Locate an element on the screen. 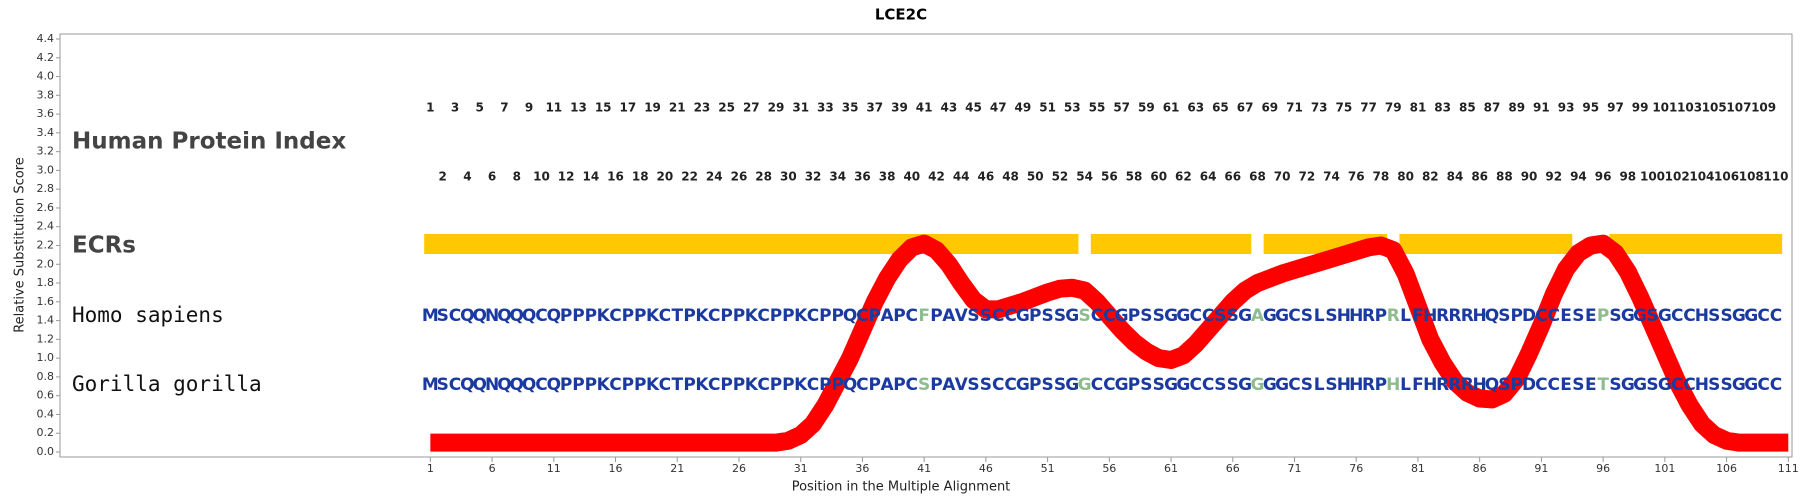 This screenshot has height=500, width=1803. species-label: Gorilla gorilla is located at coordinates (167, 384).